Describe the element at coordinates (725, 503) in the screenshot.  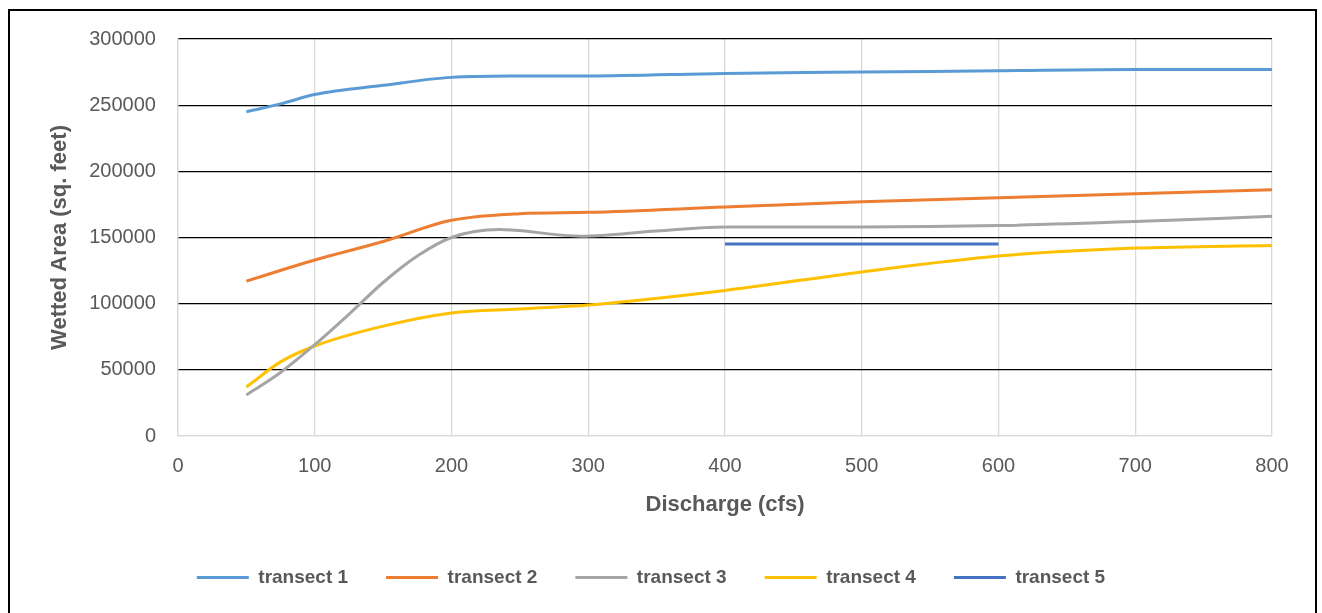
I see `x-axis-title: Discharge (cfs)` at that location.